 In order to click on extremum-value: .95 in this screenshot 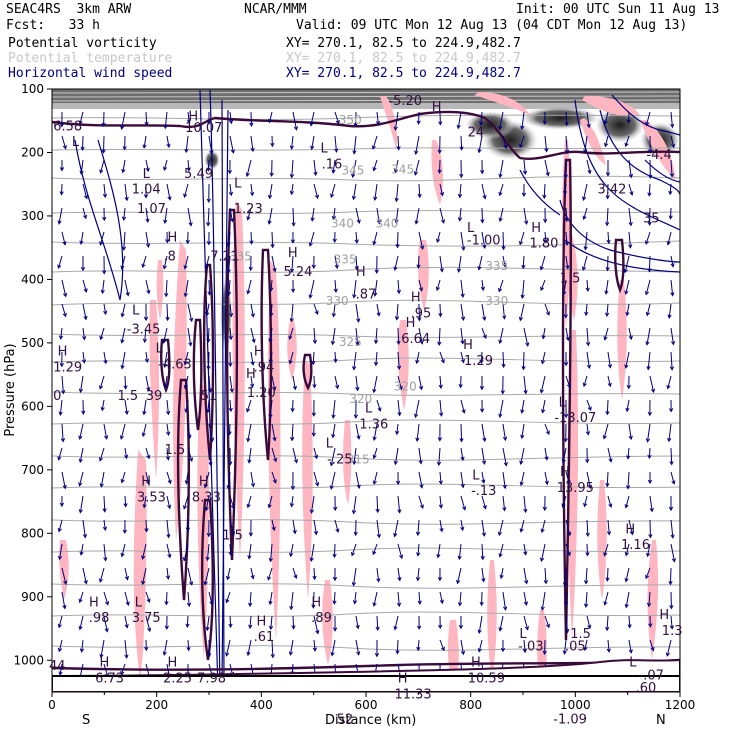, I will do `click(421, 314)`.